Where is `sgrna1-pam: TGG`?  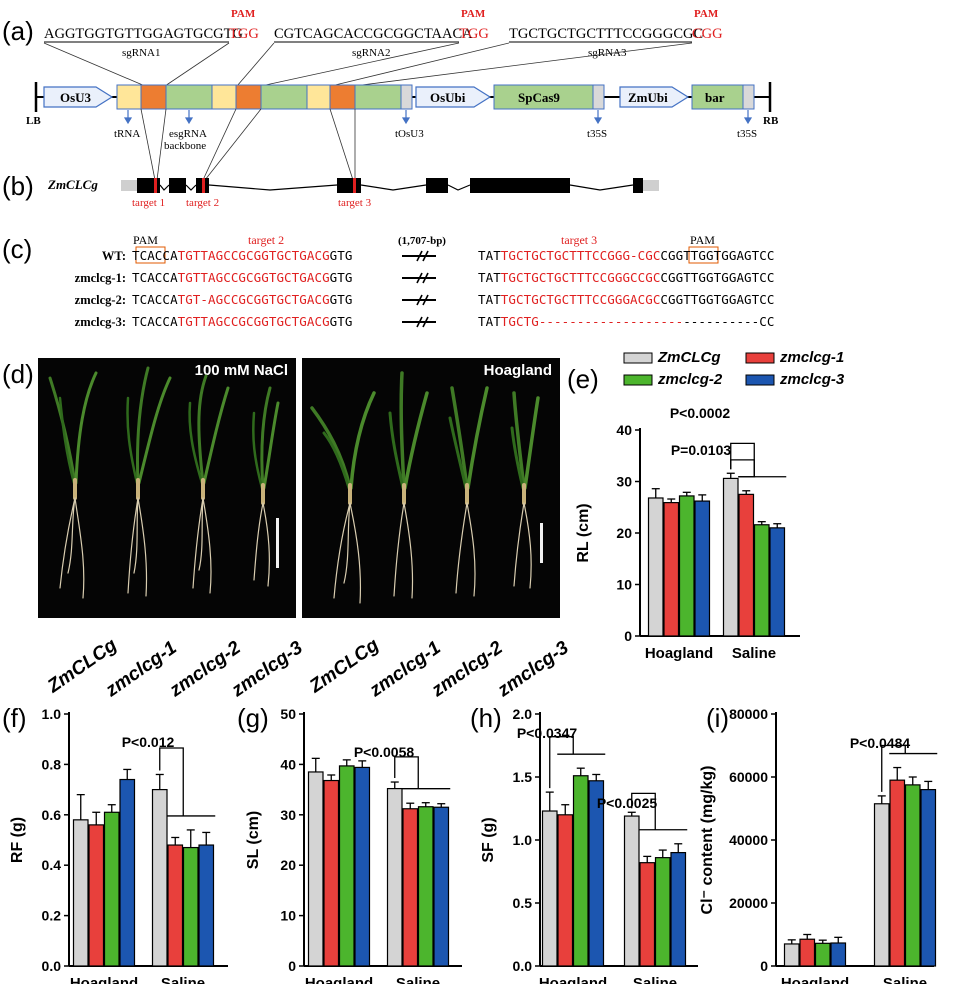 sgrna1-pam: TGG is located at coordinates (244, 34).